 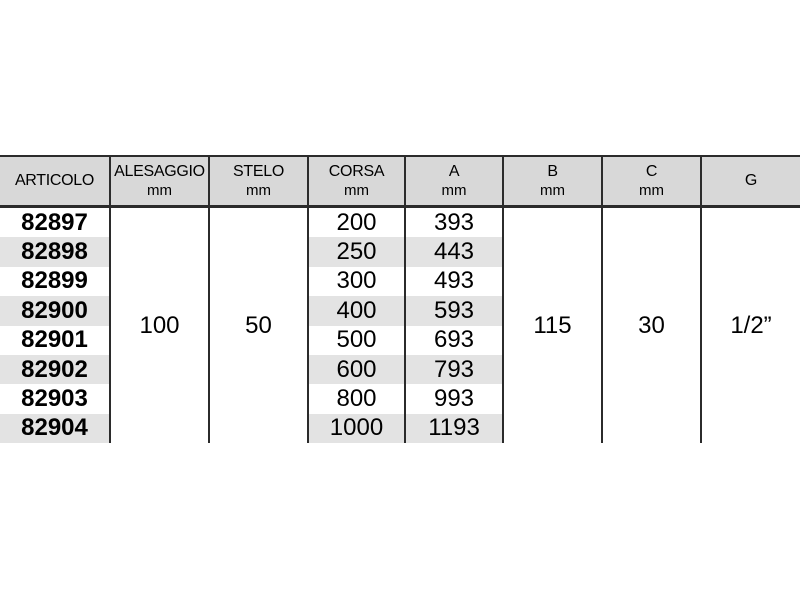 I want to click on column-header-b: B mm, so click(x=553, y=182).